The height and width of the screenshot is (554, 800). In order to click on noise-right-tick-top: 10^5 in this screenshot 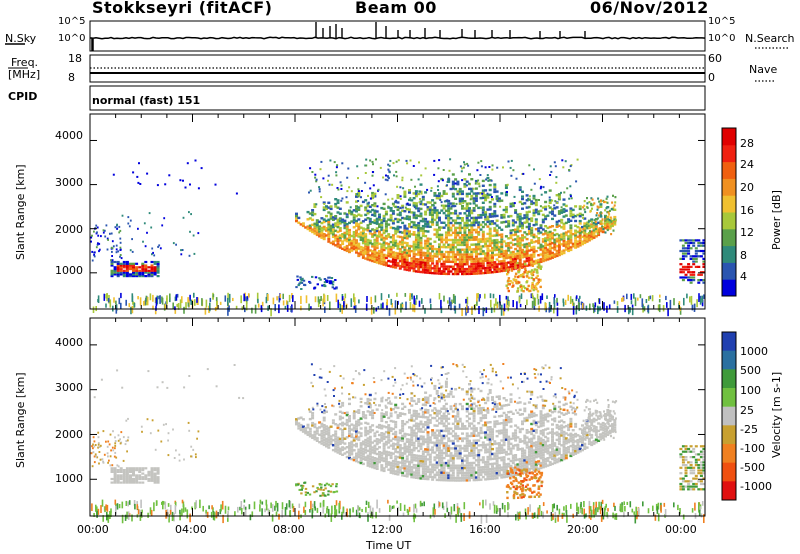, I will do `click(722, 21)`.